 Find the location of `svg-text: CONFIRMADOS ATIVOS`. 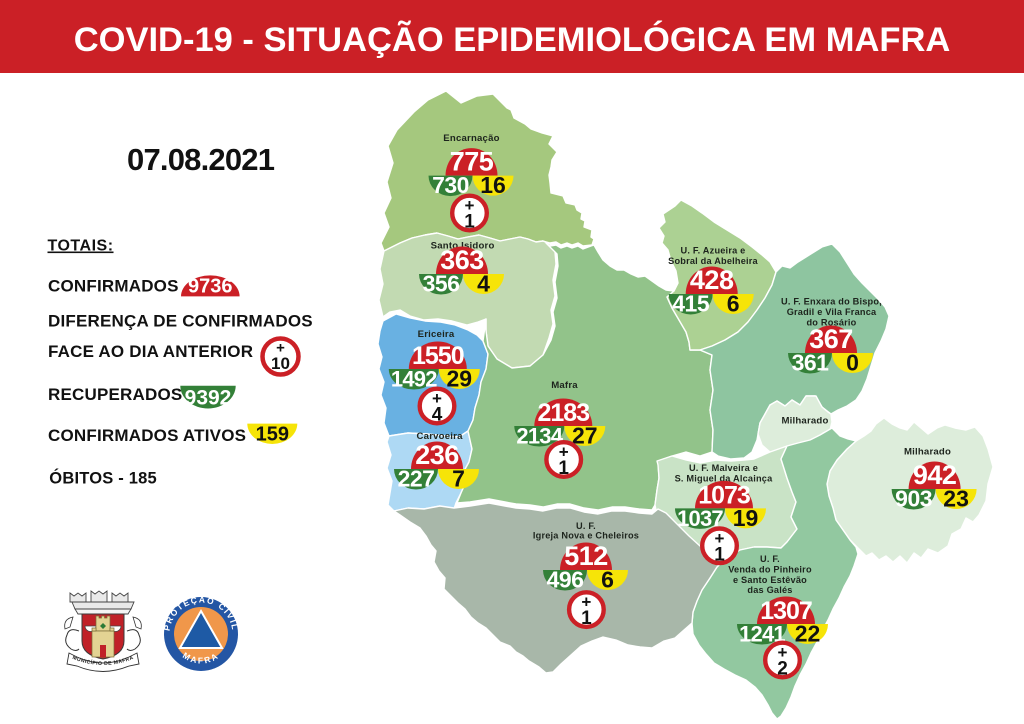

svg-text: CONFIRMADOS ATIVOS is located at coordinates (147, 435).